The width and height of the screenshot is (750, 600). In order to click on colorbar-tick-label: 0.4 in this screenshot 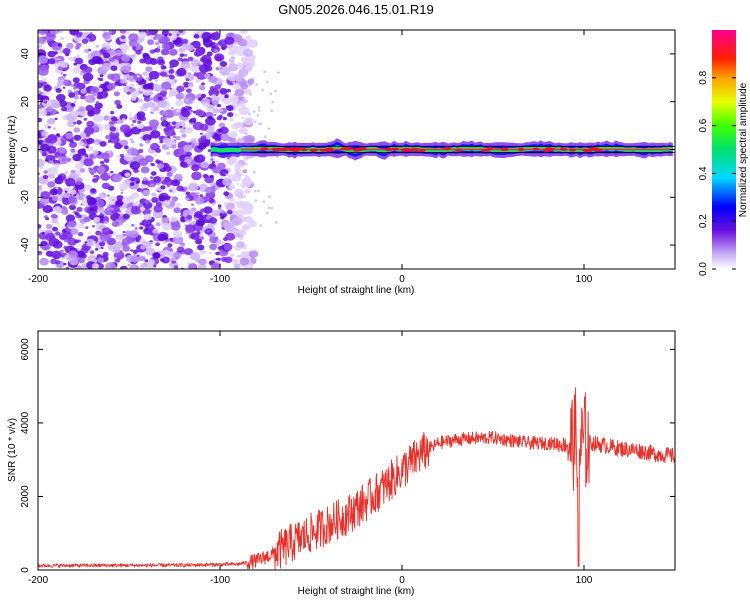, I will do `click(703, 173)`.